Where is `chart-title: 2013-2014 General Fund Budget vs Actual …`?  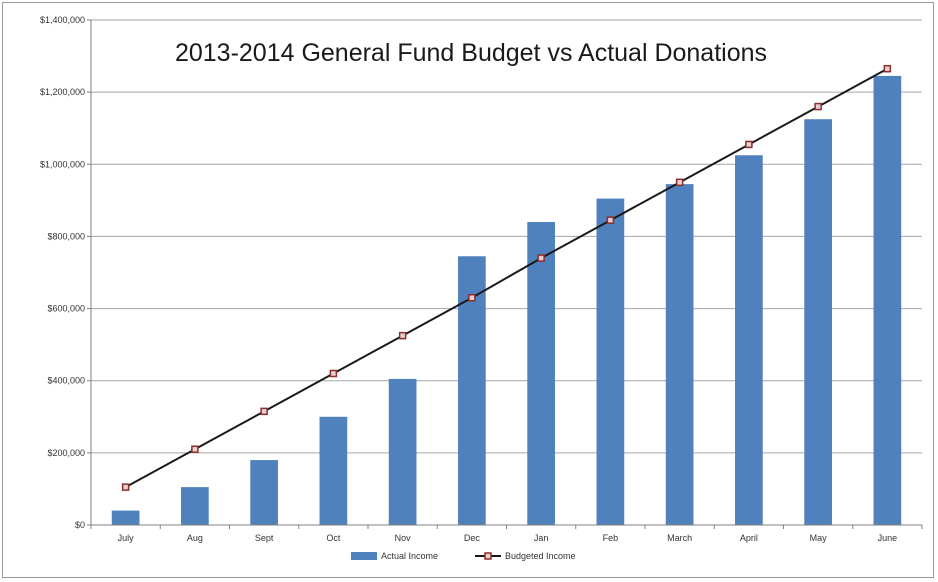 chart-title: 2013-2014 General Fund Budget vs Actual … is located at coordinates (471, 53).